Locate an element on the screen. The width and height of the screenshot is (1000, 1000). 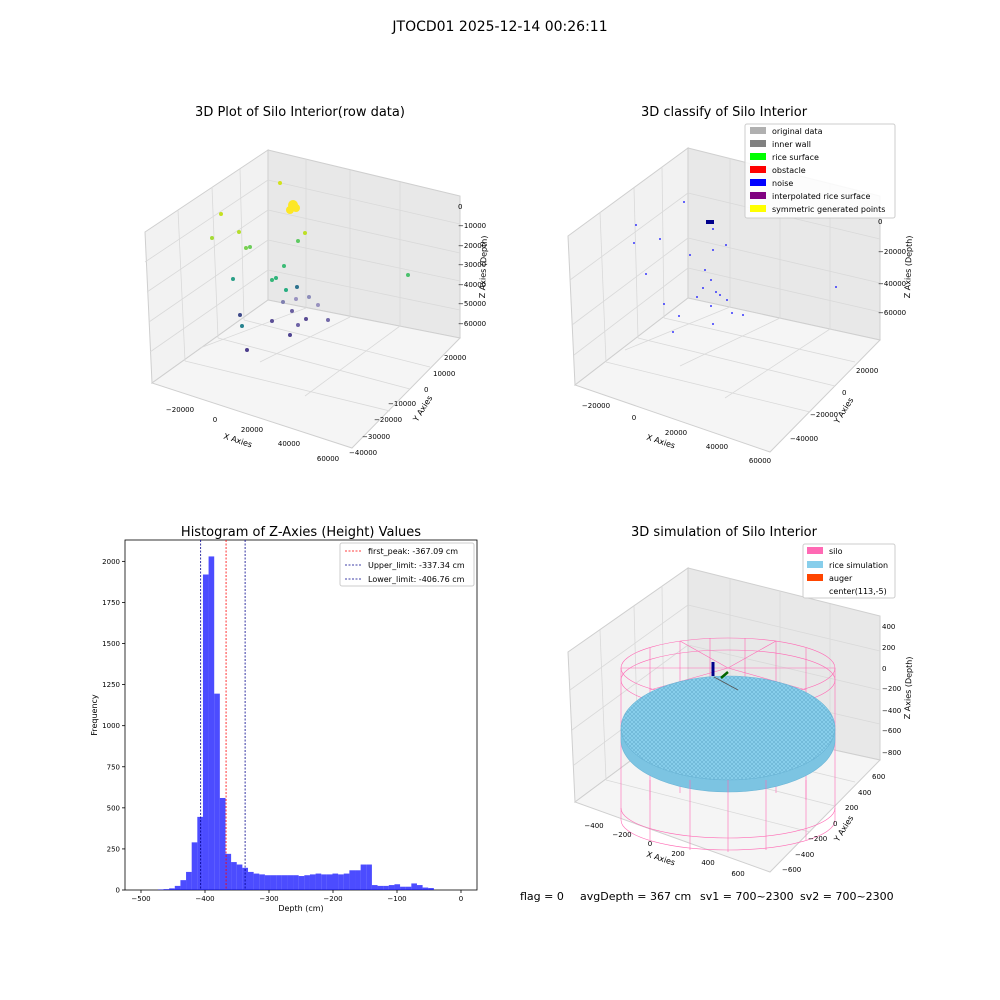
raw-z-tick: −40000 is located at coordinates (472, 285).